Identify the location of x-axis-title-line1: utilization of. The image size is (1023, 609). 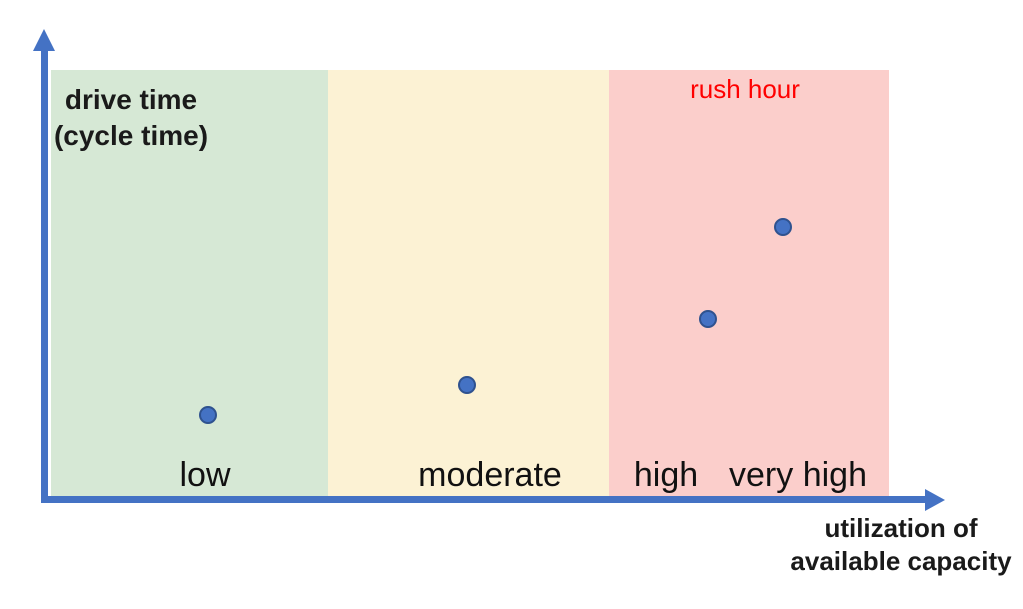
(901, 528).